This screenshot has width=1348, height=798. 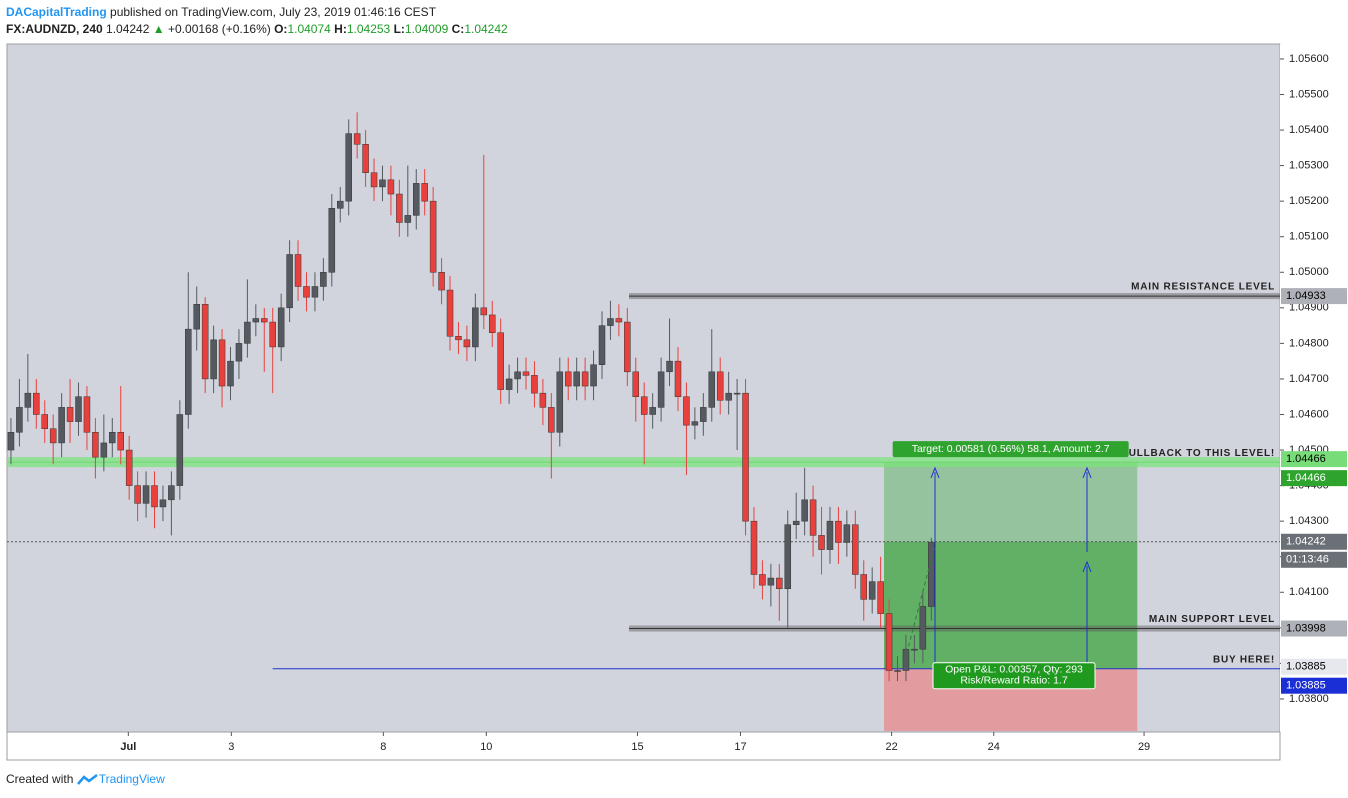 What do you see at coordinates (1212, 619) in the screenshot?
I see `level-label: MAIN SUPPORT LEVEL` at bounding box center [1212, 619].